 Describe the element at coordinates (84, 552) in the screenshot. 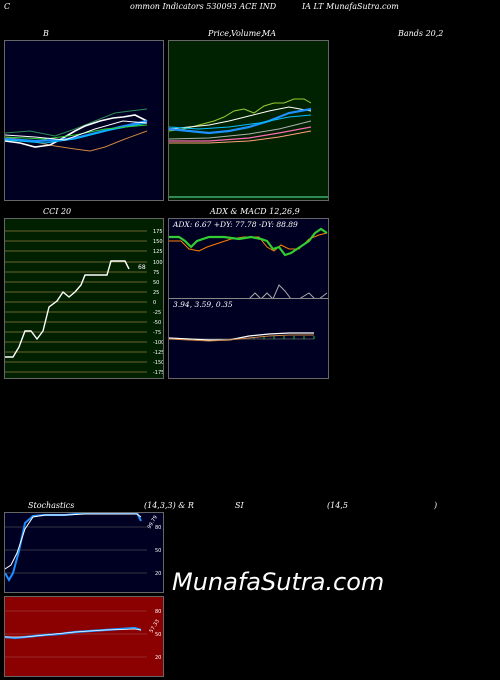

I see `stochastics-panel: 99.79 80 50 20` at that location.